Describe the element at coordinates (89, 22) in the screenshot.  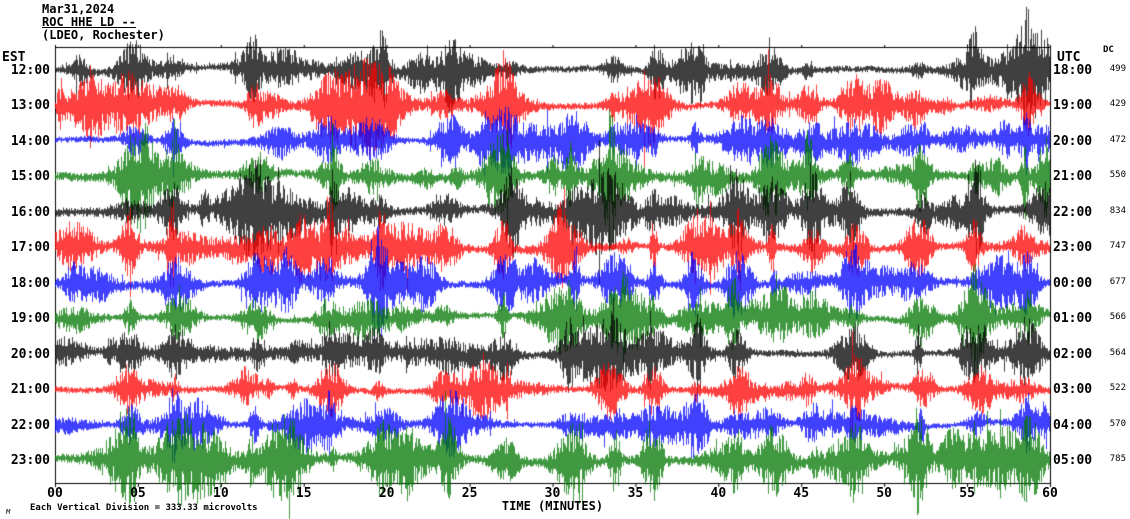
I see `header-station: ROC HHE LD --` at that location.